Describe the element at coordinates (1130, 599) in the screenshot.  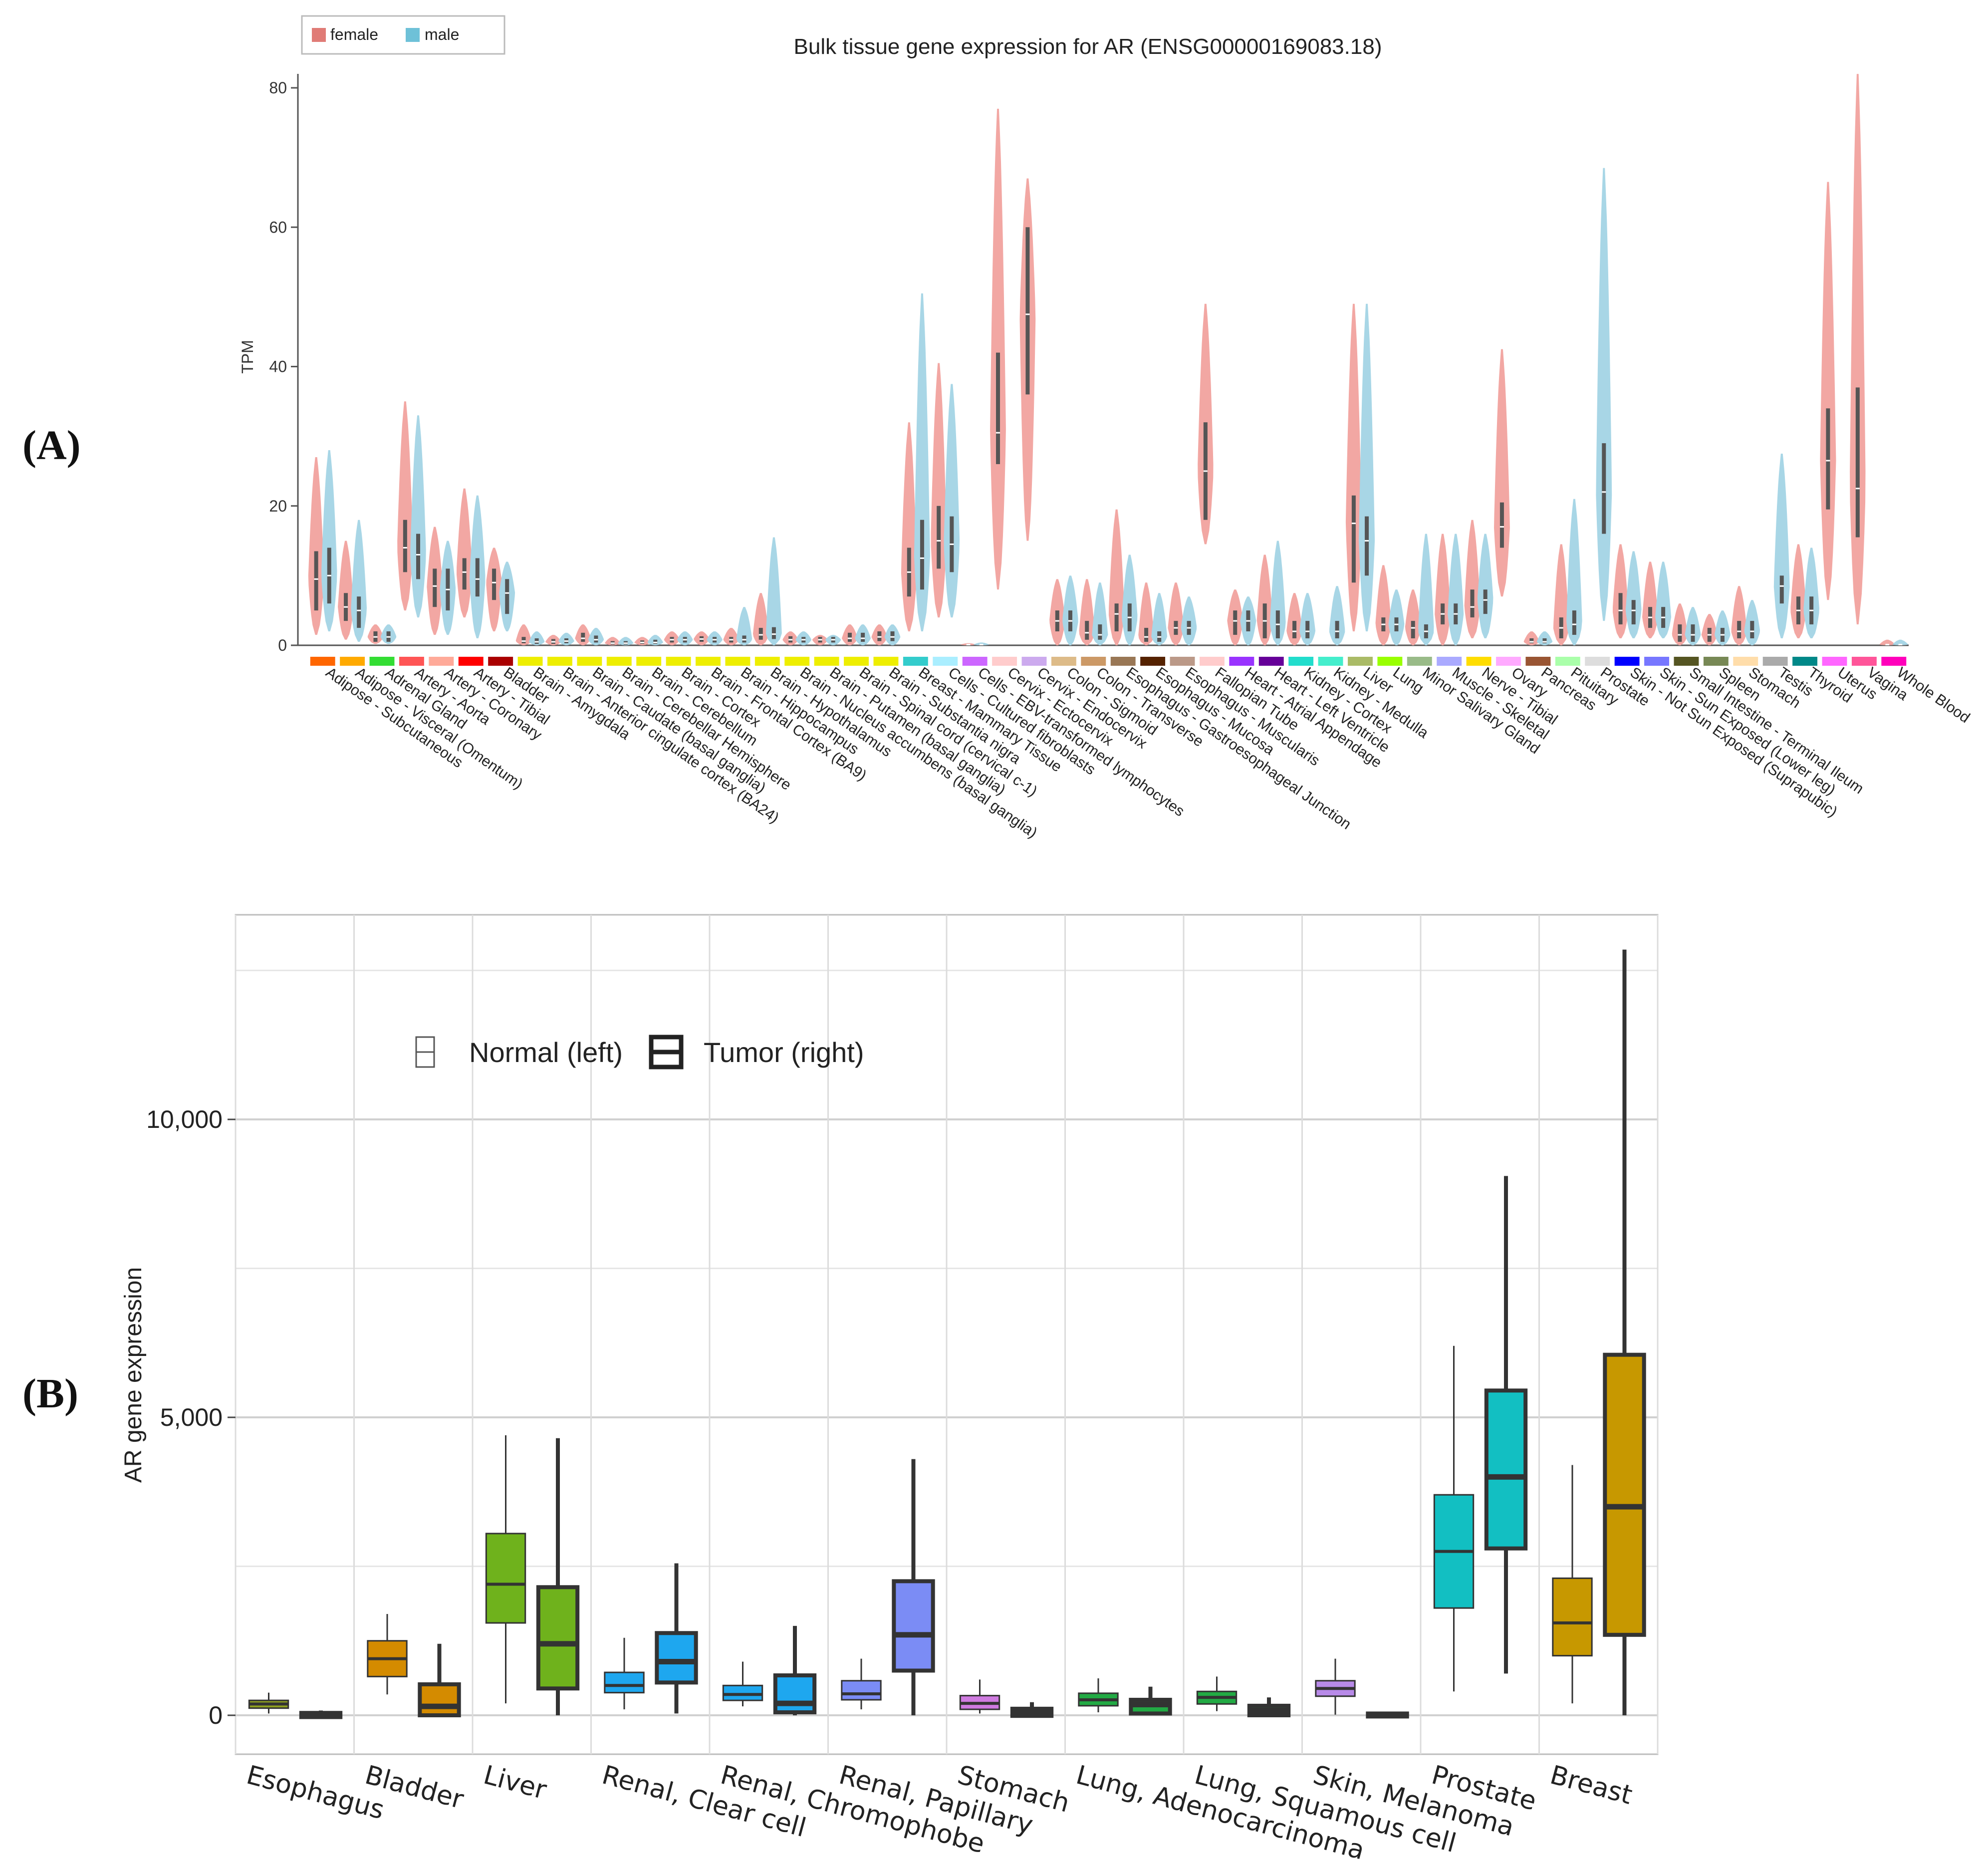
I see `male-esophagus-gastroesophageal-junction-violin` at that location.